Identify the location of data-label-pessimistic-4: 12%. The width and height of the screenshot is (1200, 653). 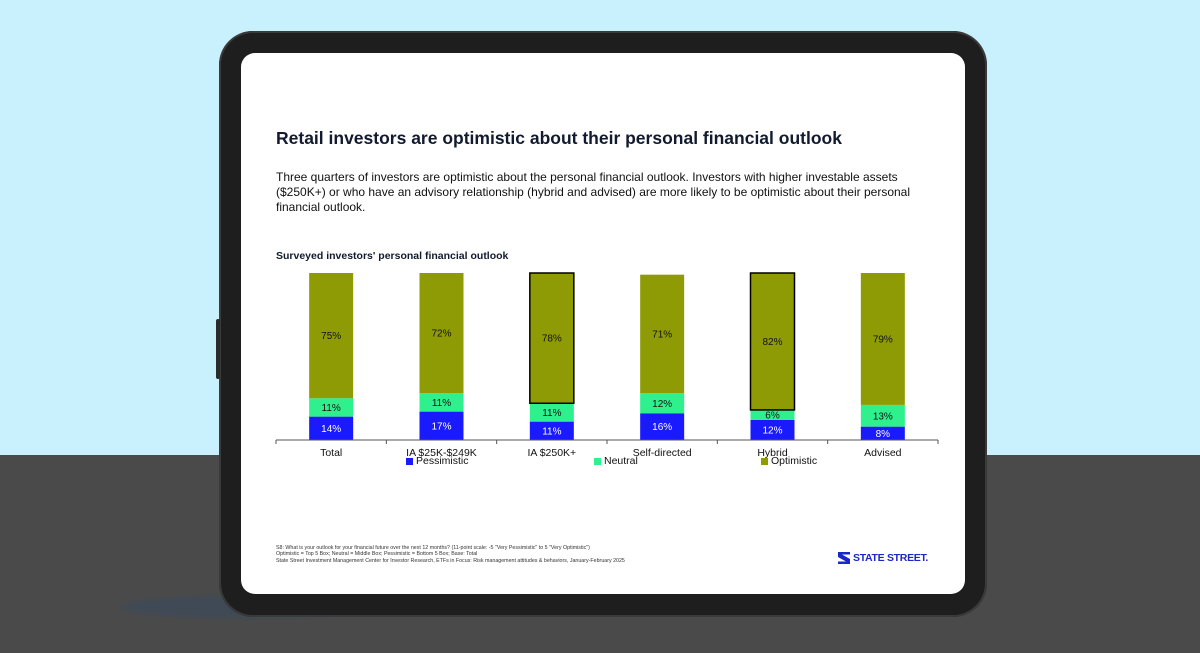
(772, 430).